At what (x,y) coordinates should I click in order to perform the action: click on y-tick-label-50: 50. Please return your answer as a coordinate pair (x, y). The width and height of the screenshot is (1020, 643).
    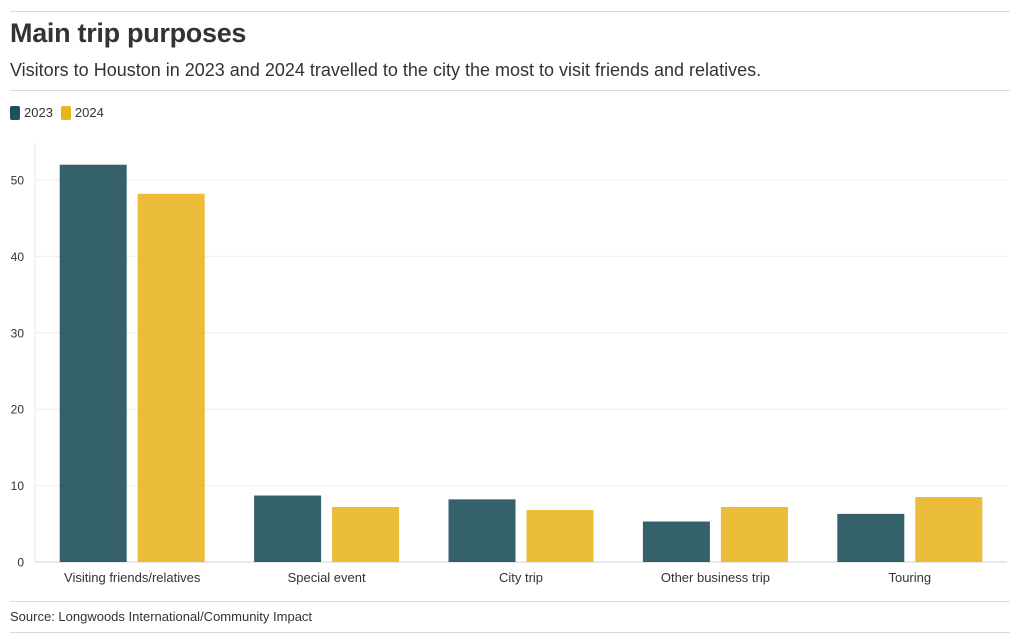
    Looking at the image, I should click on (18, 181).